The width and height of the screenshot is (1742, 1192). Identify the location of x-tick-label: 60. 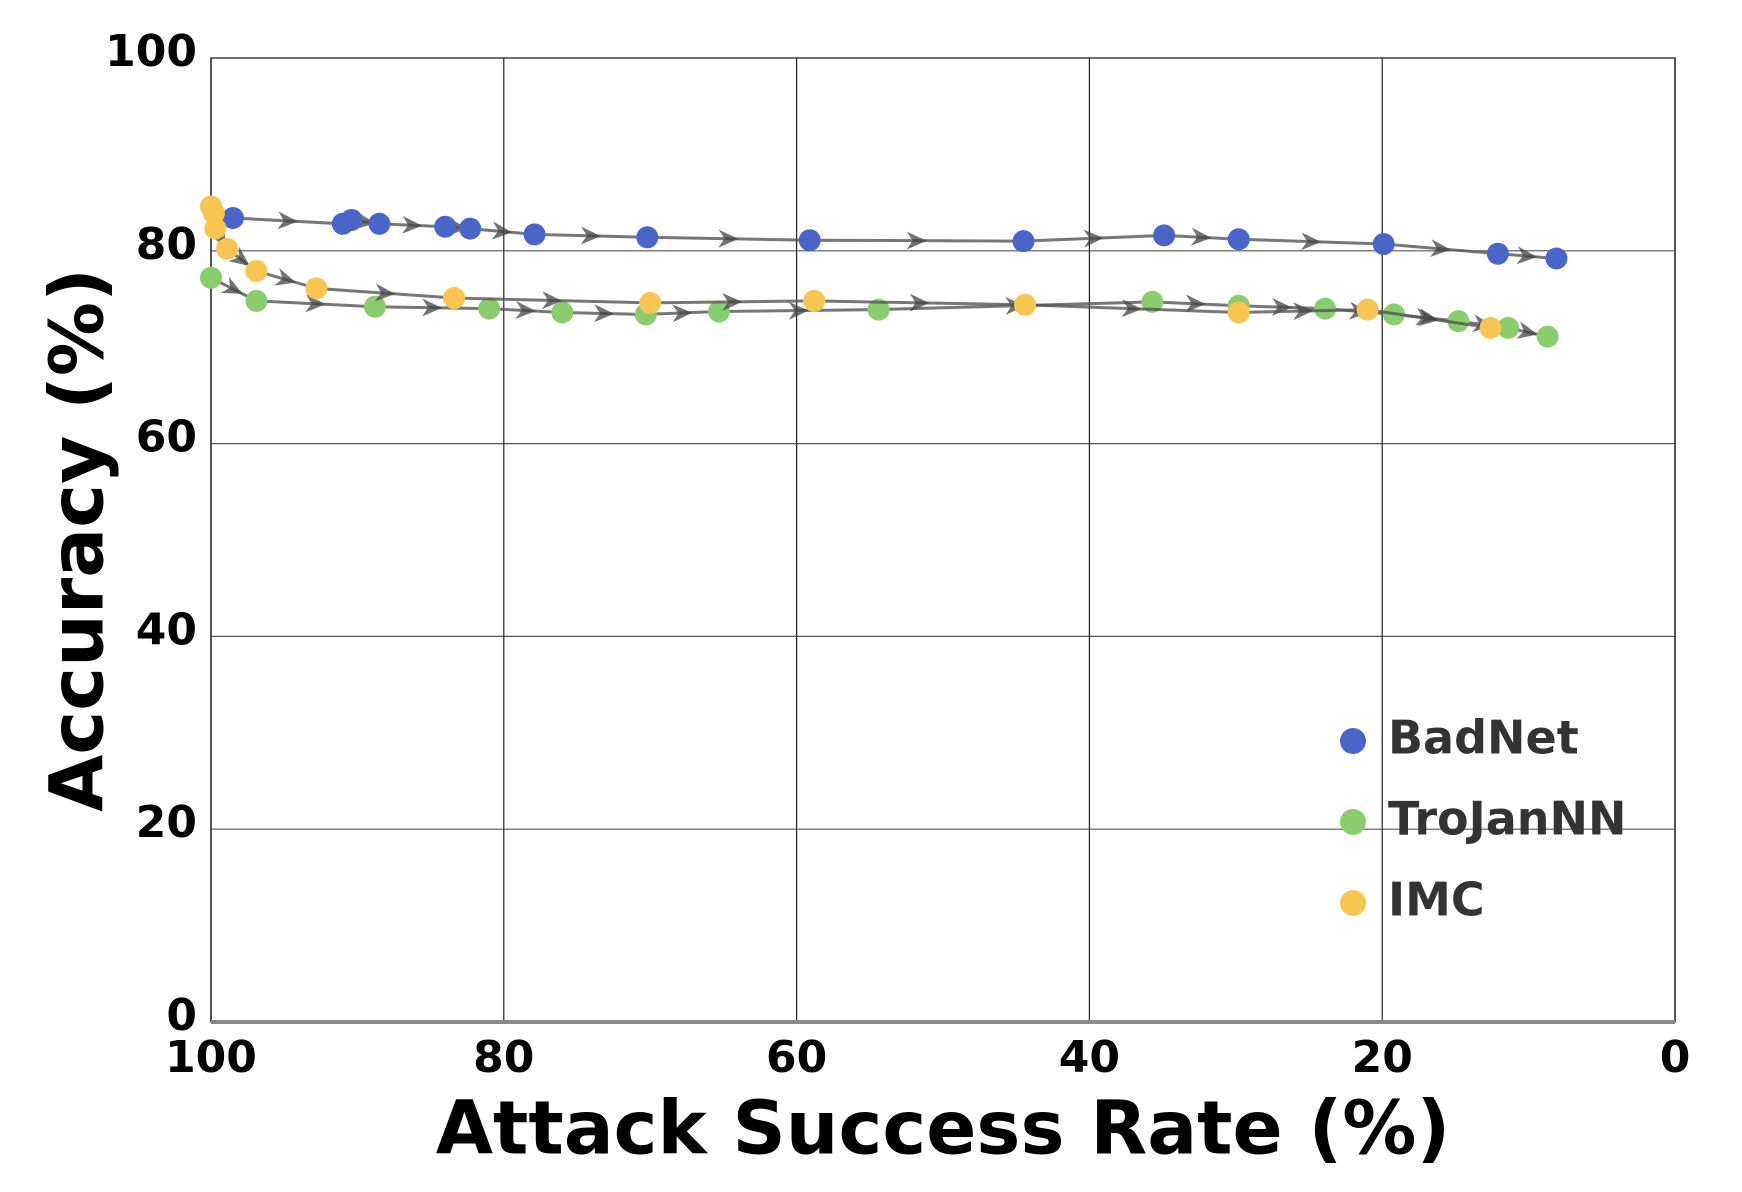
(796, 1057).